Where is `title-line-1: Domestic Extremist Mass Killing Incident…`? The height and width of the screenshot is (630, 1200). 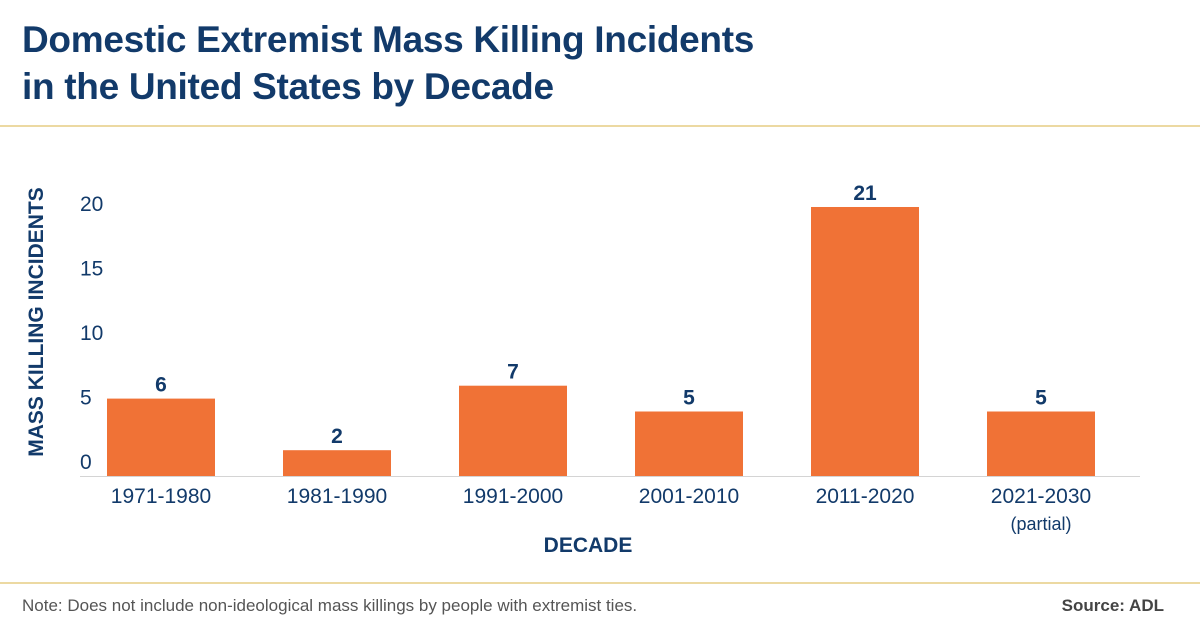 title-line-1: Domestic Extremist Mass Killing Incident… is located at coordinates (388, 39).